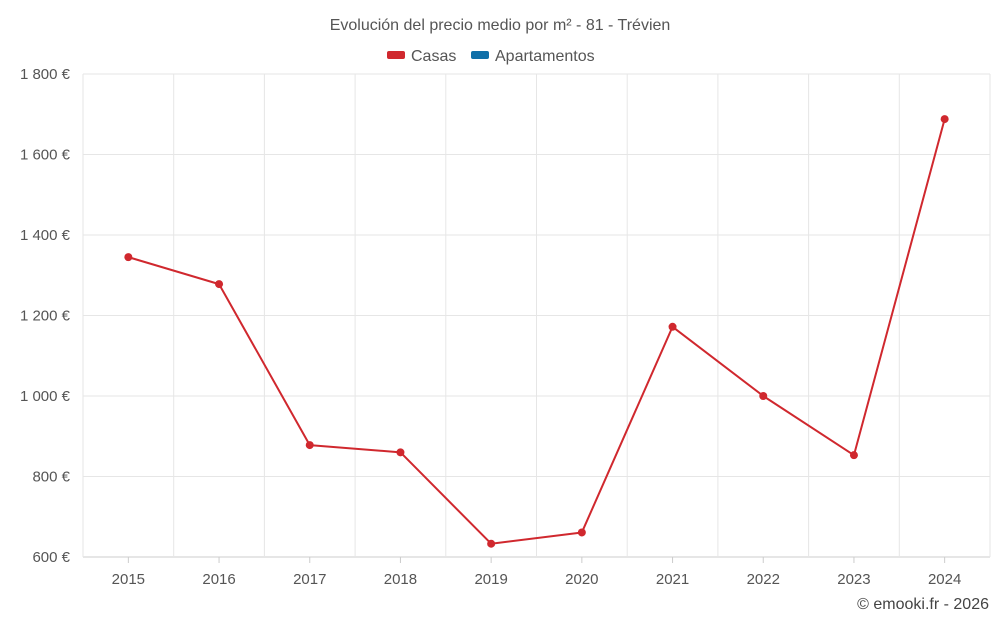  Describe the element at coordinates (853, 579) in the screenshot. I see `x-tick-label: 2023` at that location.